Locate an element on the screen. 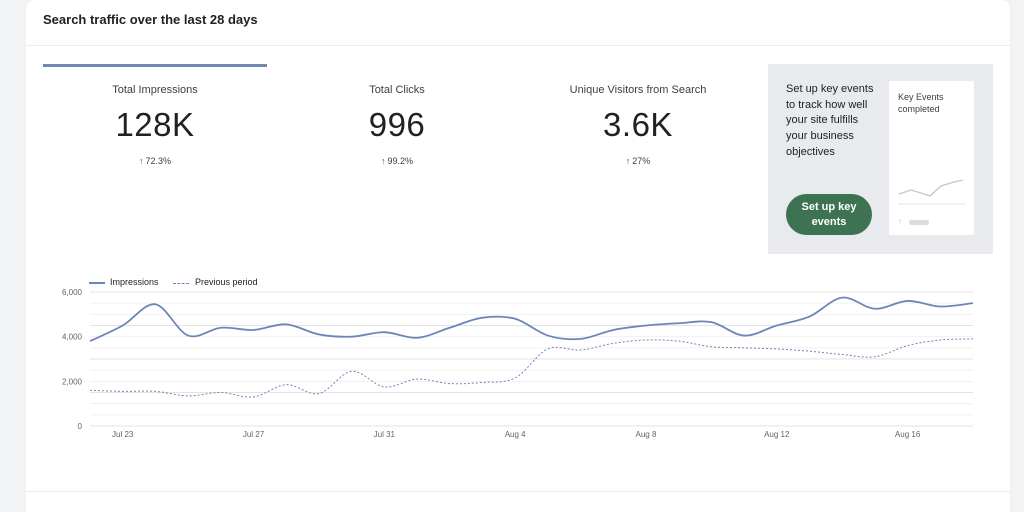 The width and height of the screenshot is (1024, 512). mini-card-title: Key Events completed is located at coordinates (921, 103).